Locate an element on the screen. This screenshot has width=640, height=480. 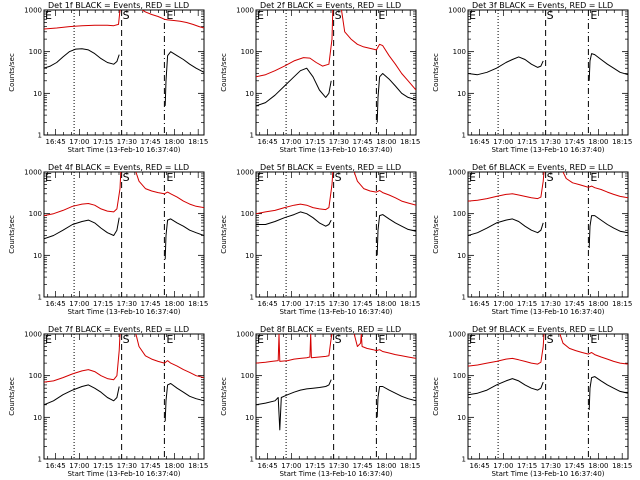
panel-title: Det 2f BLACK = Events, RED = LLD is located at coordinates (330, 5).